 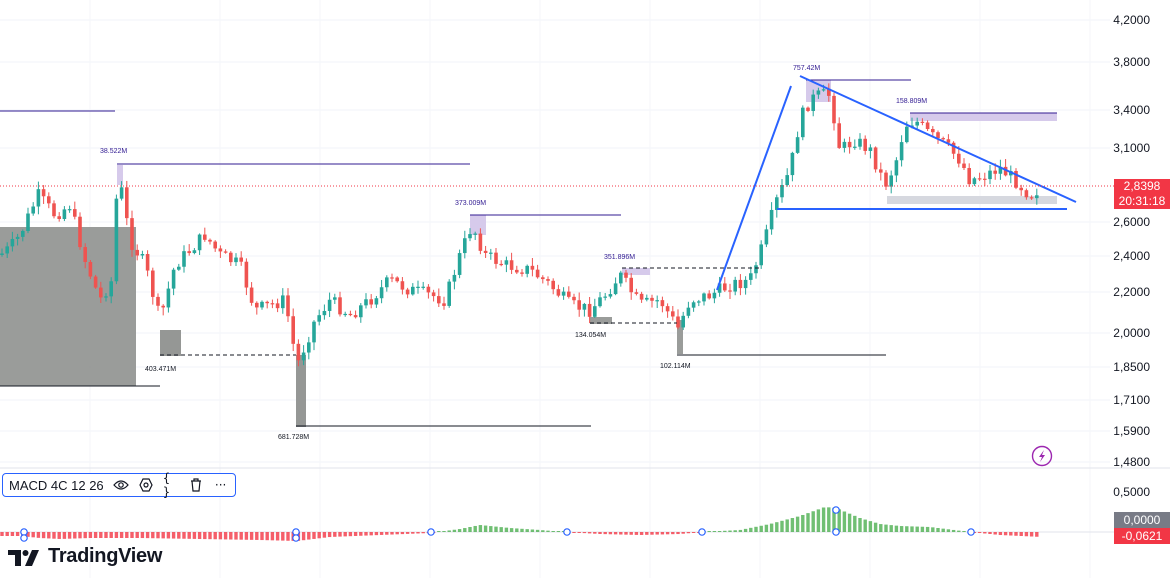 What do you see at coordinates (1042, 456) in the screenshot?
I see `lightning-icon` at bounding box center [1042, 456].